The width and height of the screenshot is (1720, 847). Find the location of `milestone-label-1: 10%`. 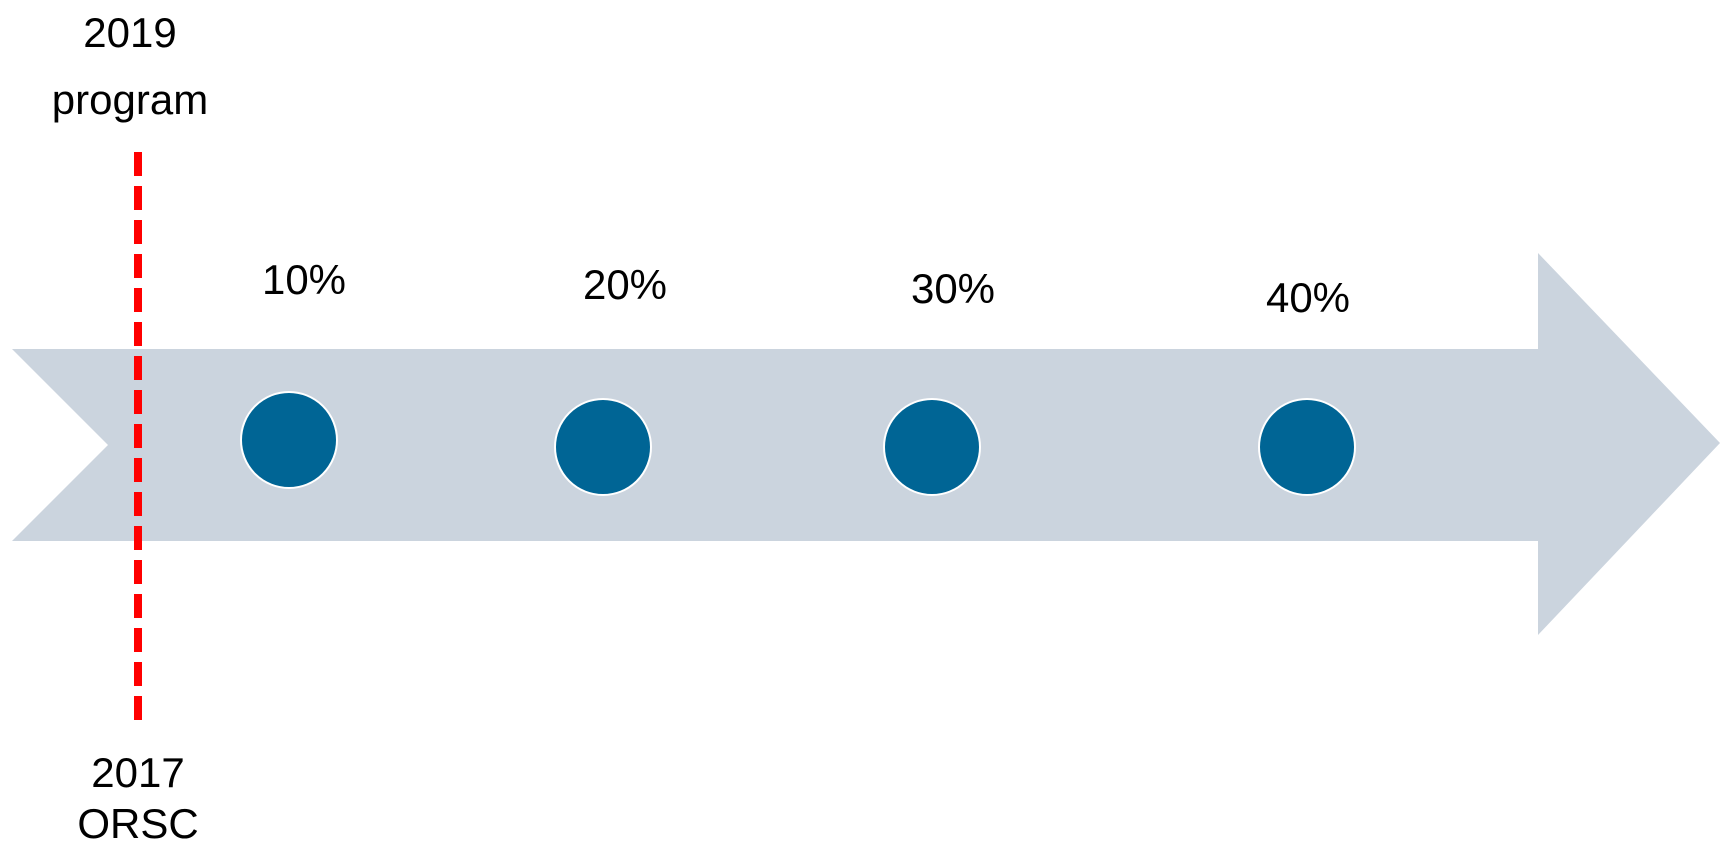

milestone-label-1: 10% is located at coordinates (304, 279).